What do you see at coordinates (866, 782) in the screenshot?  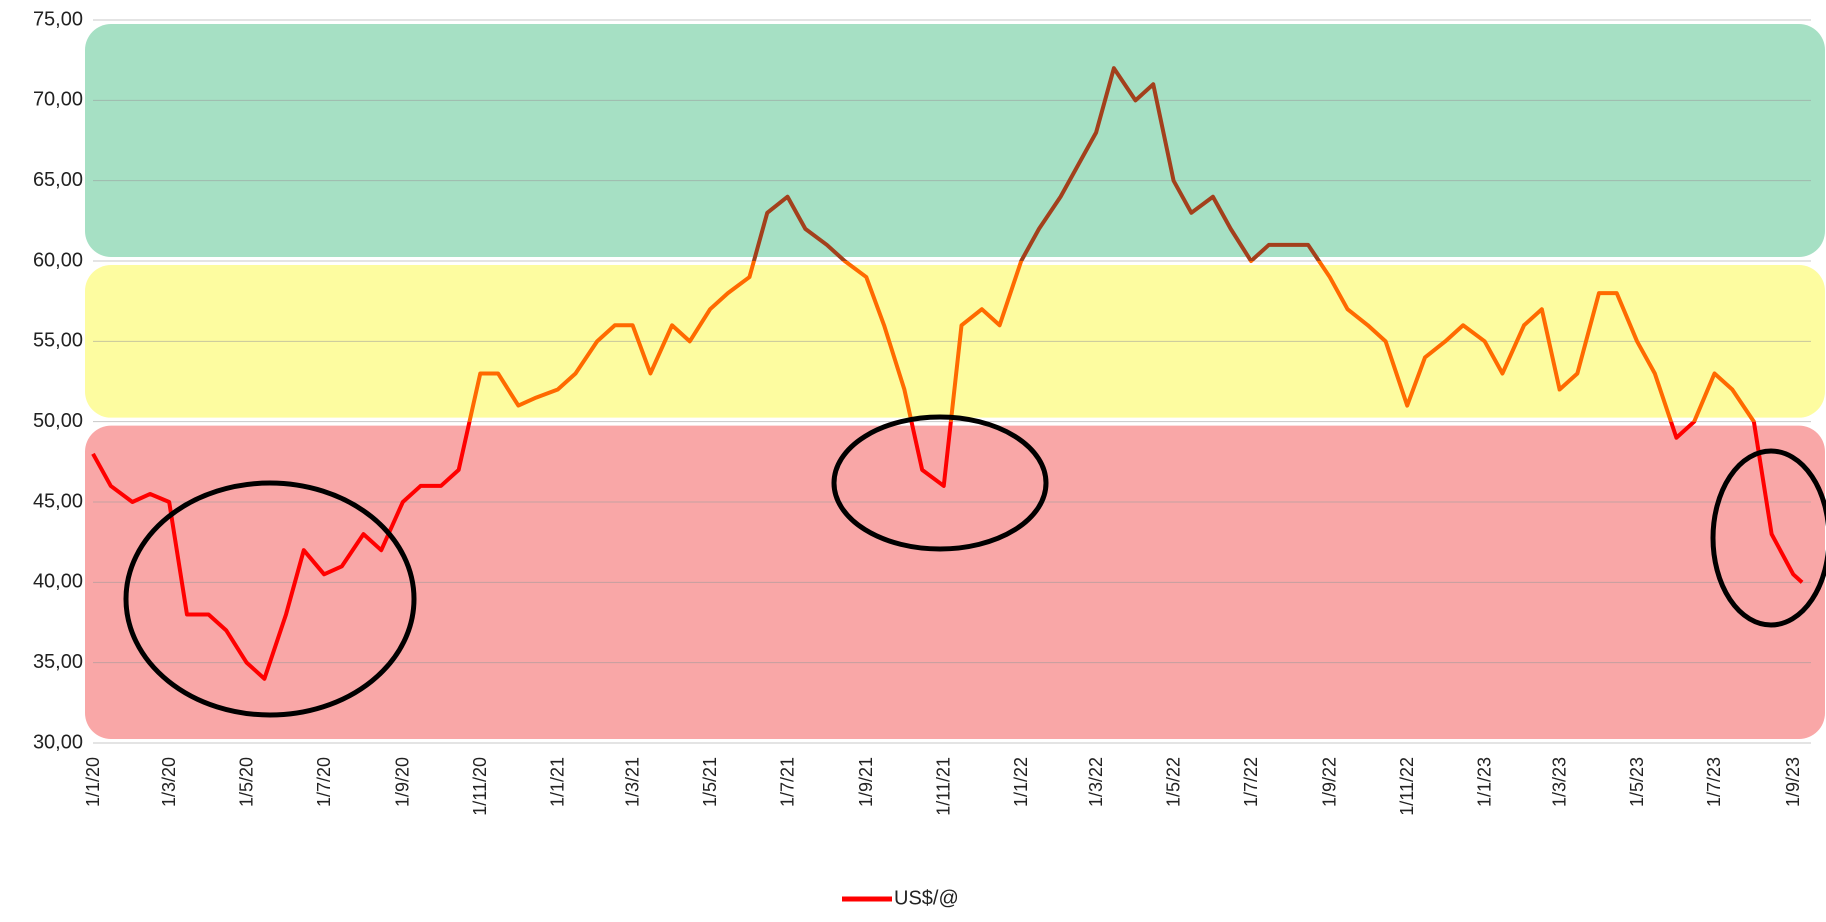 I see `x-tick-label: 1/9/21` at bounding box center [866, 782].